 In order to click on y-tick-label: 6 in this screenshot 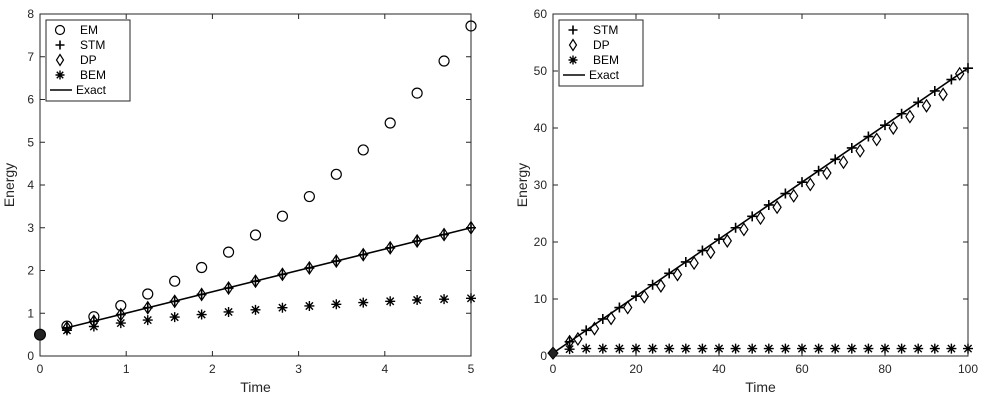, I will do `click(30, 100)`.